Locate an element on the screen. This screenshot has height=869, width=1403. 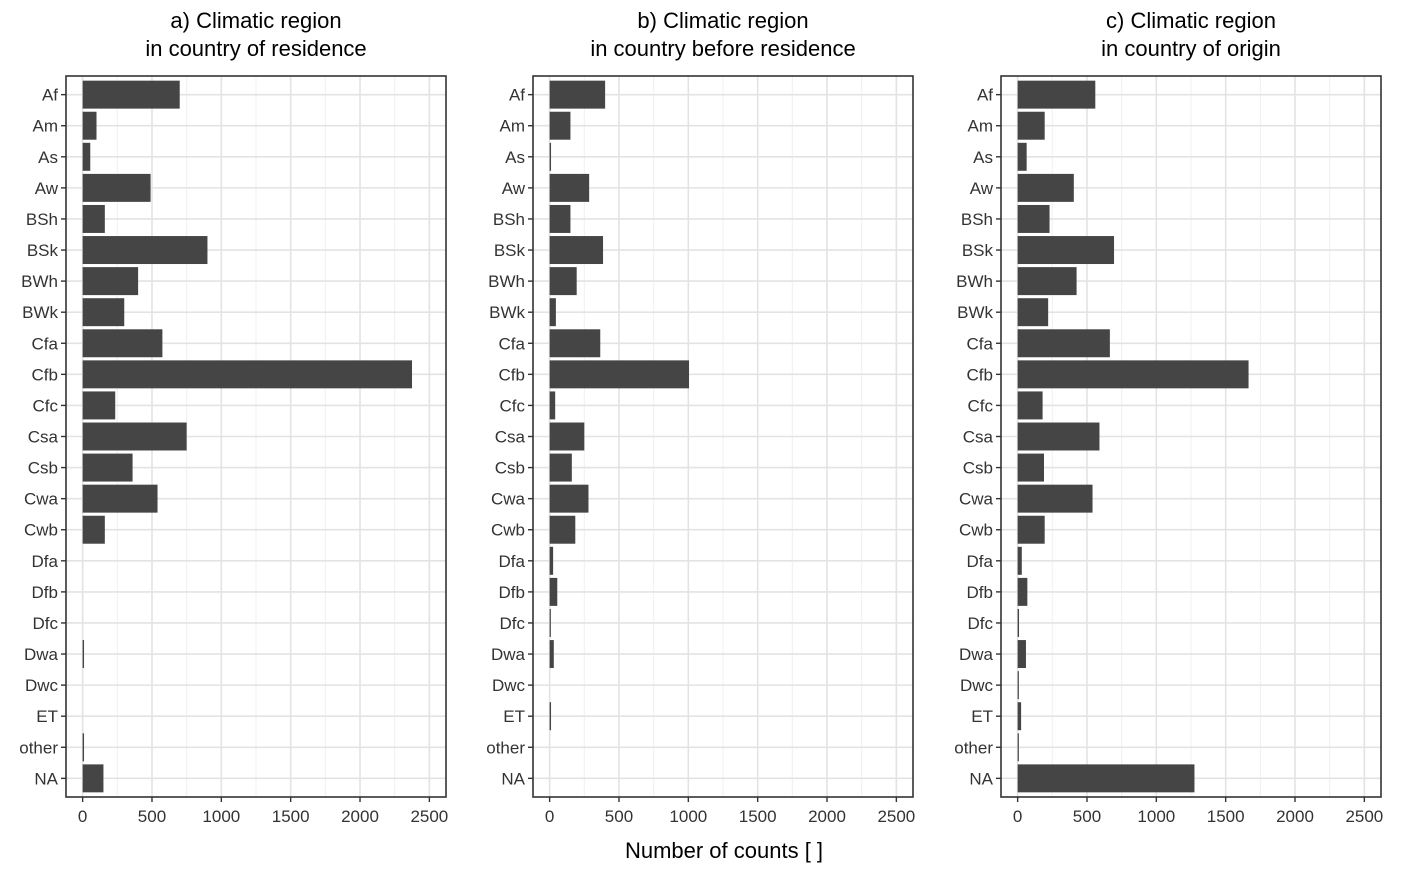
bar-Cfc is located at coordinates (99, 405).